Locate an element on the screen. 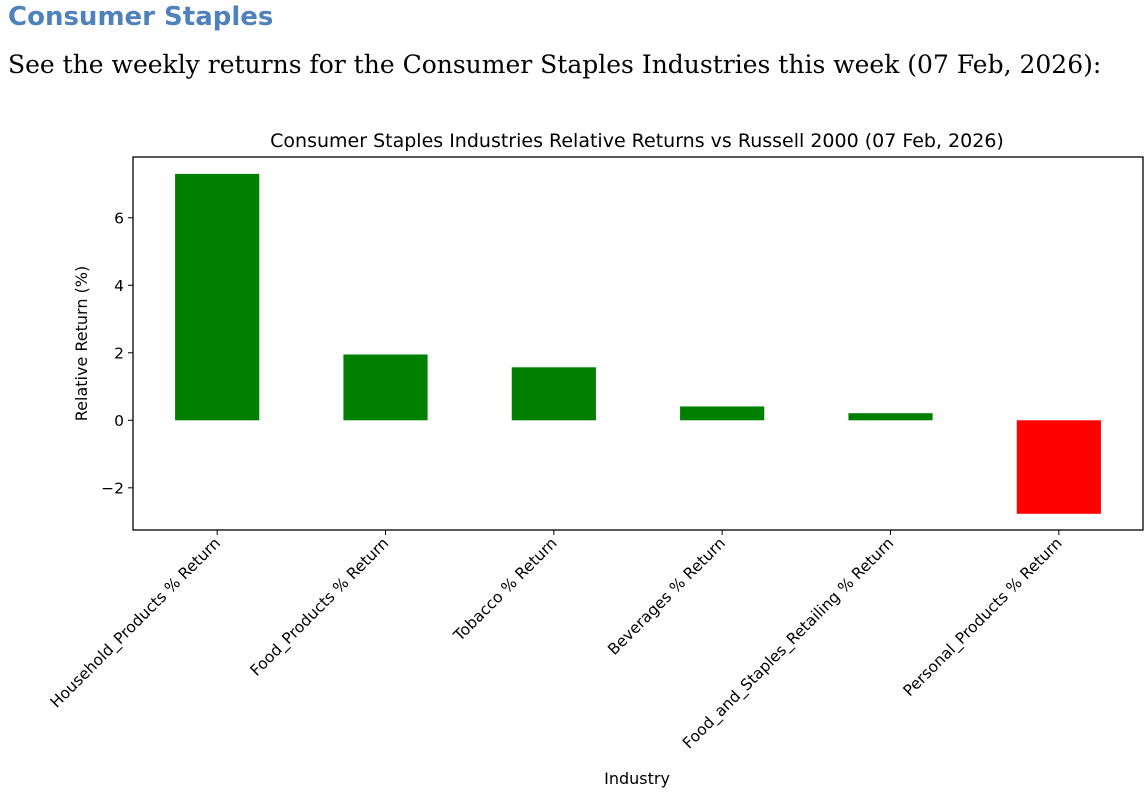 This screenshot has height=798, width=1148. y-tick-label: 0 is located at coordinates (119, 421).